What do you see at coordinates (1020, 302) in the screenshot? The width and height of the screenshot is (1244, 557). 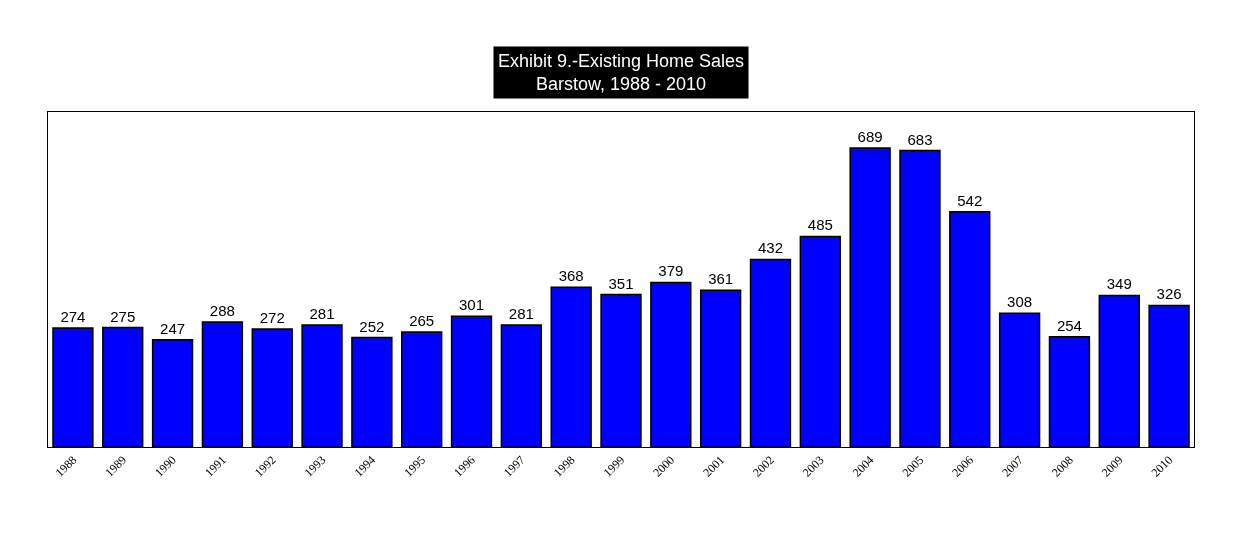 I see `data-label: 308` at bounding box center [1020, 302].